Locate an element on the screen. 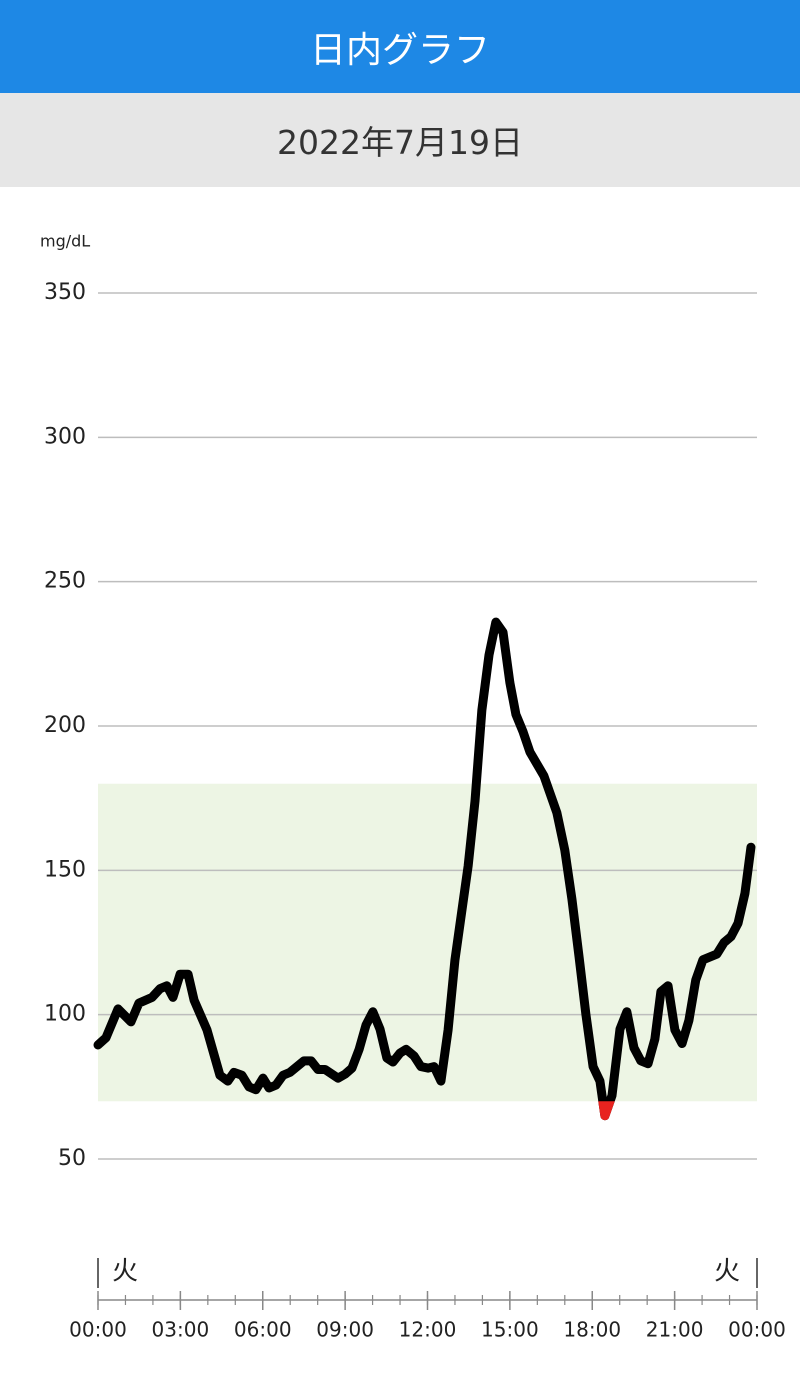 Image resolution: width=800 pixels, height=1378 pixels. y-tick-label: 200 is located at coordinates (65, 725).